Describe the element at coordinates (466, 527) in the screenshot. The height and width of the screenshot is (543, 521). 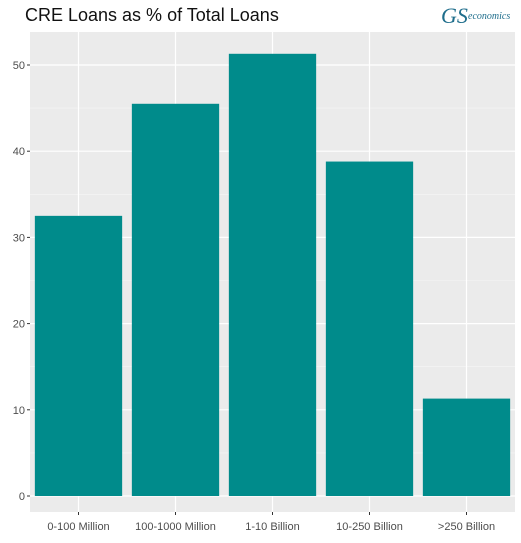
I see `x-tick-label: >250 Billion` at that location.